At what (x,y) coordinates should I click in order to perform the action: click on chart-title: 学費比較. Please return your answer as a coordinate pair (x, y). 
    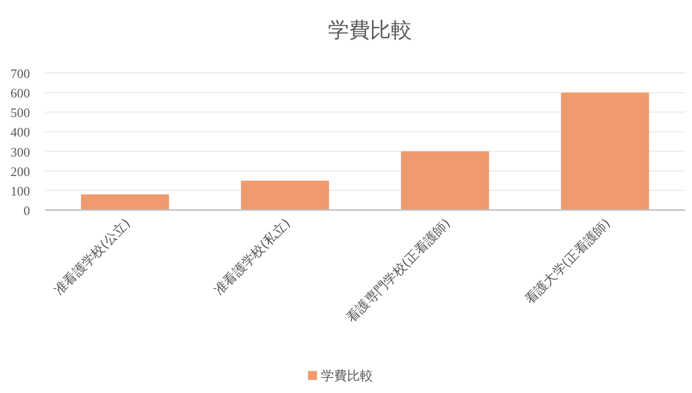
    Looking at the image, I should click on (370, 30).